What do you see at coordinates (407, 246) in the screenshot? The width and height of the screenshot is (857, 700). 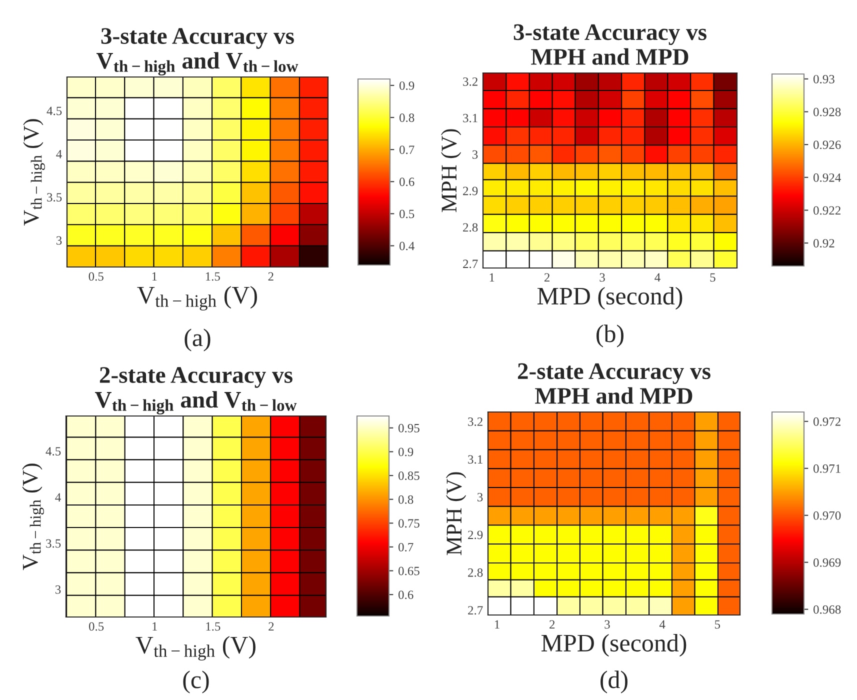 I see `color-bar-label: 0.4` at bounding box center [407, 246].